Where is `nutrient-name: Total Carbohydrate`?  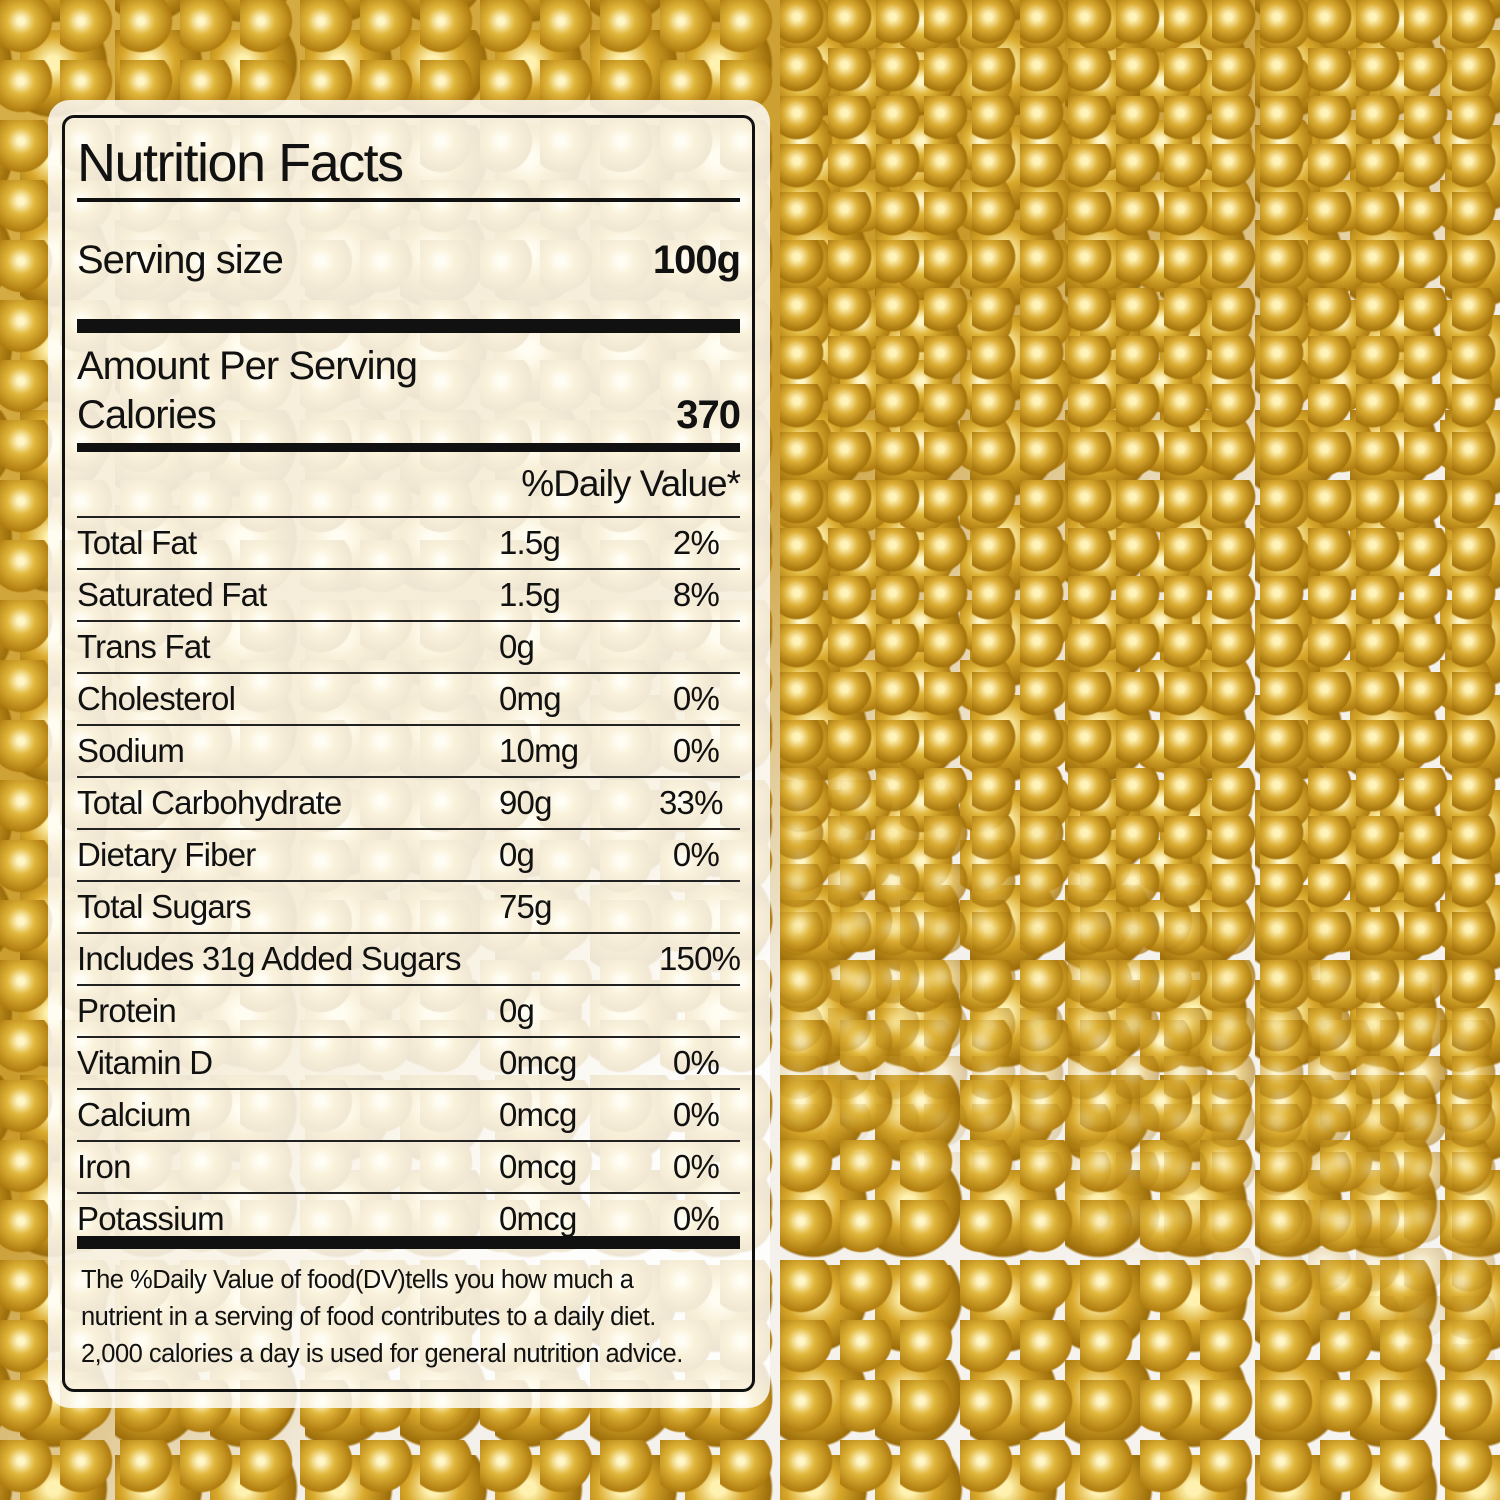 nutrient-name: Total Carbohydrate is located at coordinates (209, 802).